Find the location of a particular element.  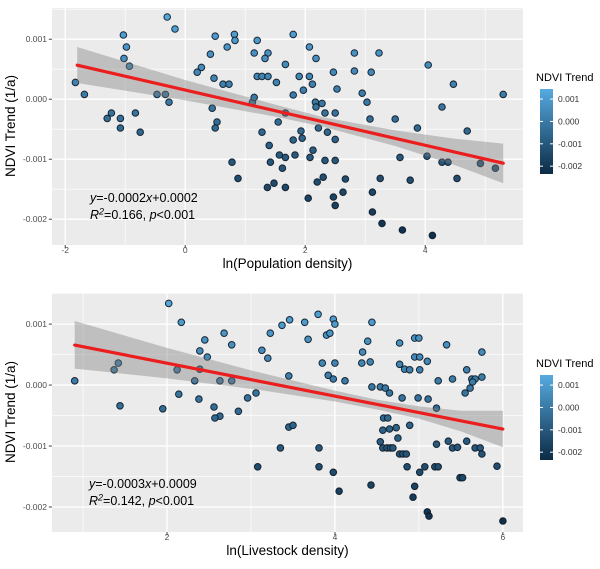

annotation-segment: =0.166, is located at coordinates (127, 215).